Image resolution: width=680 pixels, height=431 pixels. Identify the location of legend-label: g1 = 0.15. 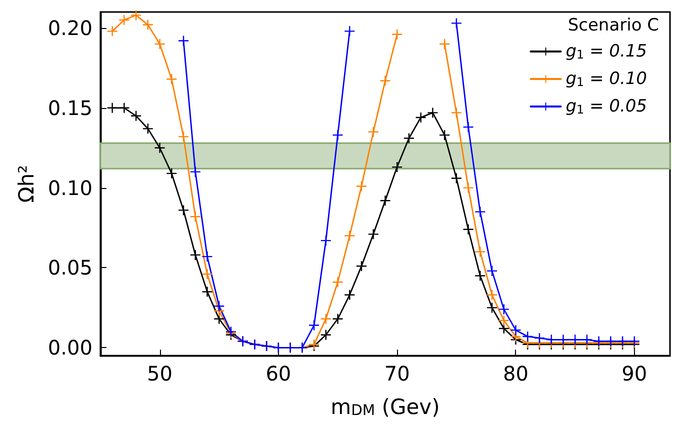
(607, 52).